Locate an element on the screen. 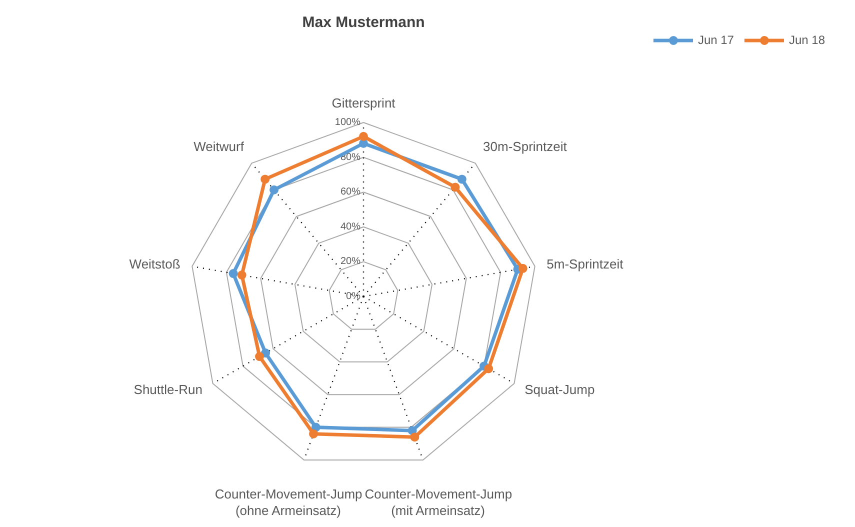  legend-label: Jun 17 is located at coordinates (716, 40).